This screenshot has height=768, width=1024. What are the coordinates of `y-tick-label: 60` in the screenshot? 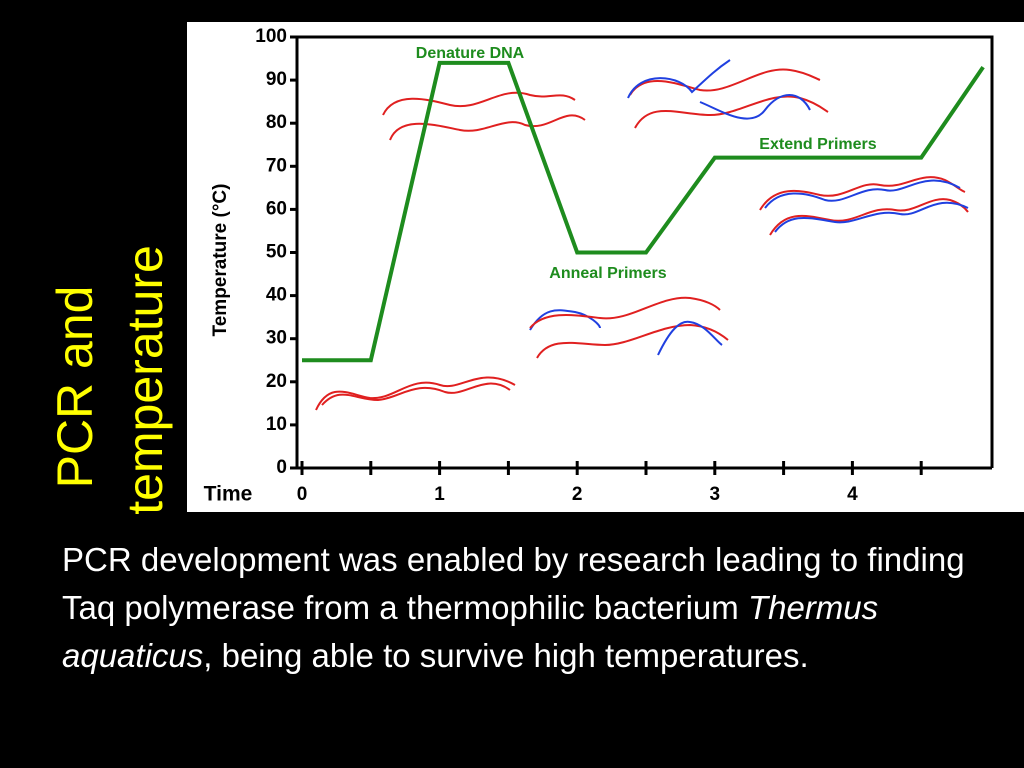 It's located at (276, 208).